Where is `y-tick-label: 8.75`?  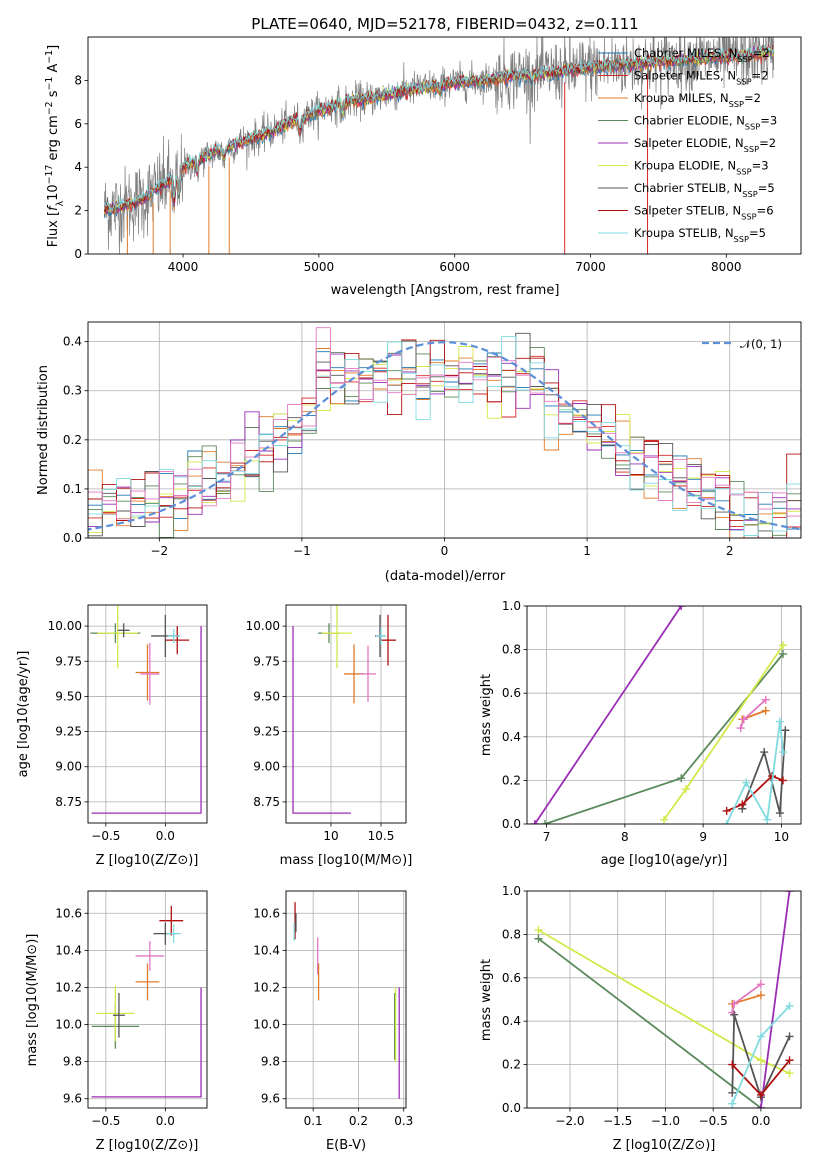 y-tick-label: 8.75 is located at coordinates (68, 802).